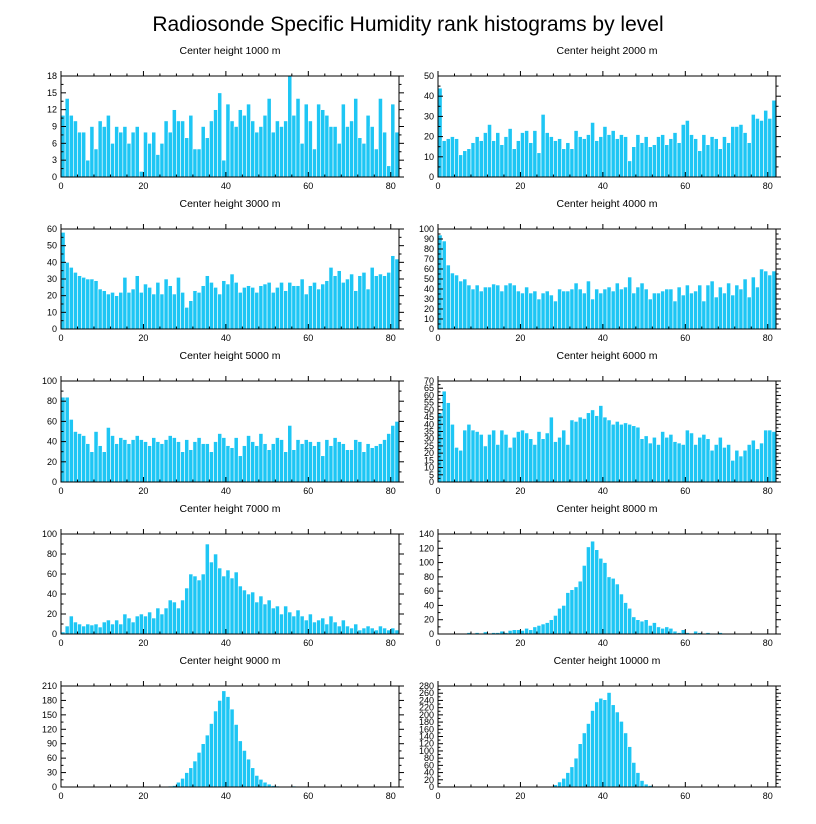 This screenshot has width=816, height=824. What do you see at coordinates (607, 204) in the screenshot?
I see `panel-title: Center height 4000 m` at bounding box center [607, 204].